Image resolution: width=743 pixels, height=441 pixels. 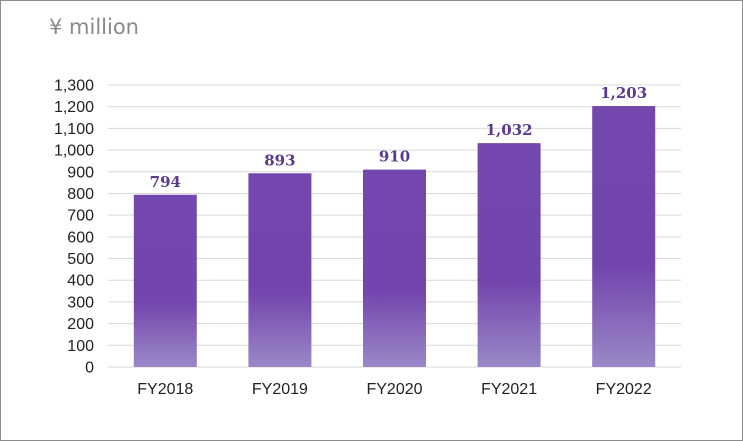 What do you see at coordinates (624, 389) in the screenshot?
I see `x-tick-label: FY2022` at bounding box center [624, 389].